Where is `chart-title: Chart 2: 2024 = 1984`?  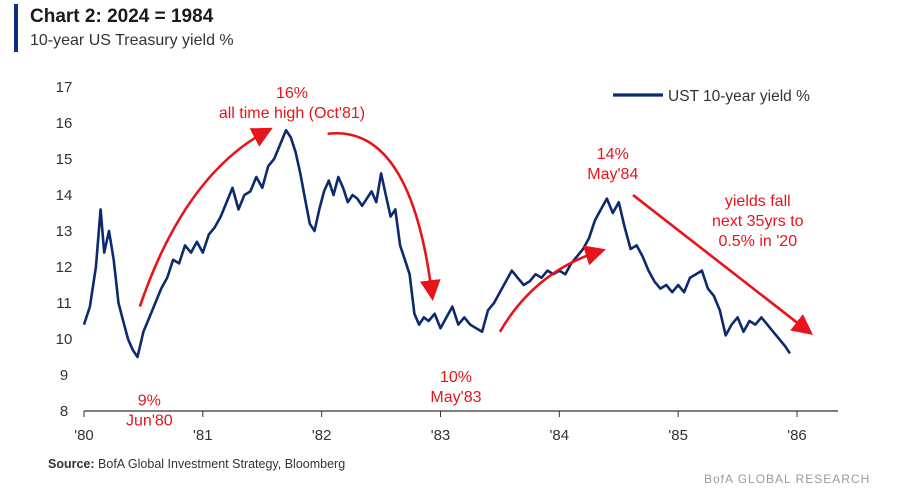
chart-title: Chart 2: 2024 = 1984 is located at coordinates (122, 16).